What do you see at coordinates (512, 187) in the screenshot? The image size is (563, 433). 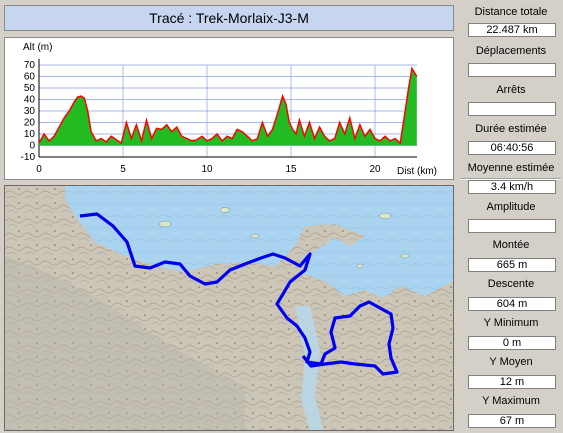 I see `stat-value-avg-speed: 3.4 km/h` at bounding box center [512, 187].